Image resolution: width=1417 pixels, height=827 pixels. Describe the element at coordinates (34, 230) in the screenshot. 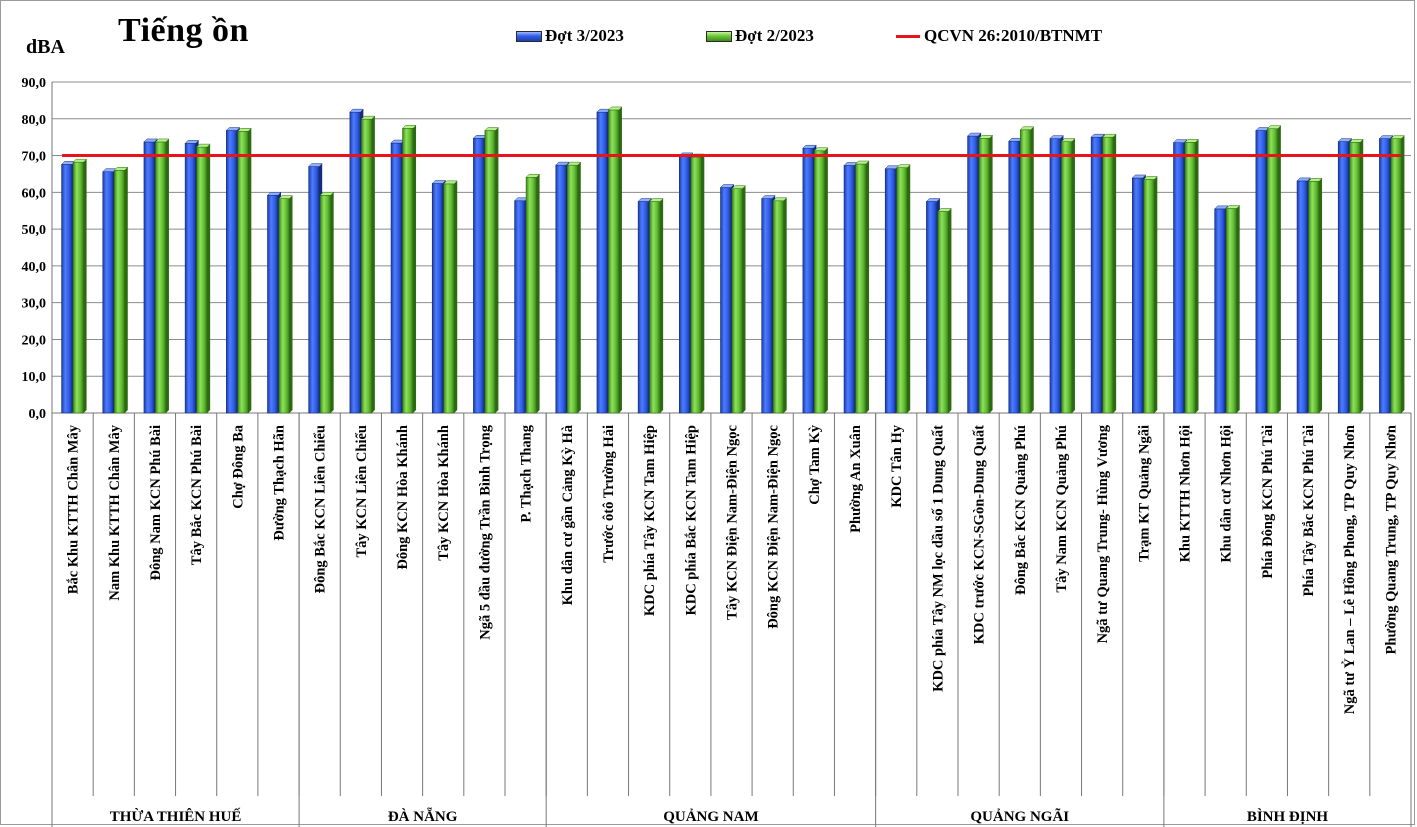

I see `y-tick-label: 50,0` at that location.